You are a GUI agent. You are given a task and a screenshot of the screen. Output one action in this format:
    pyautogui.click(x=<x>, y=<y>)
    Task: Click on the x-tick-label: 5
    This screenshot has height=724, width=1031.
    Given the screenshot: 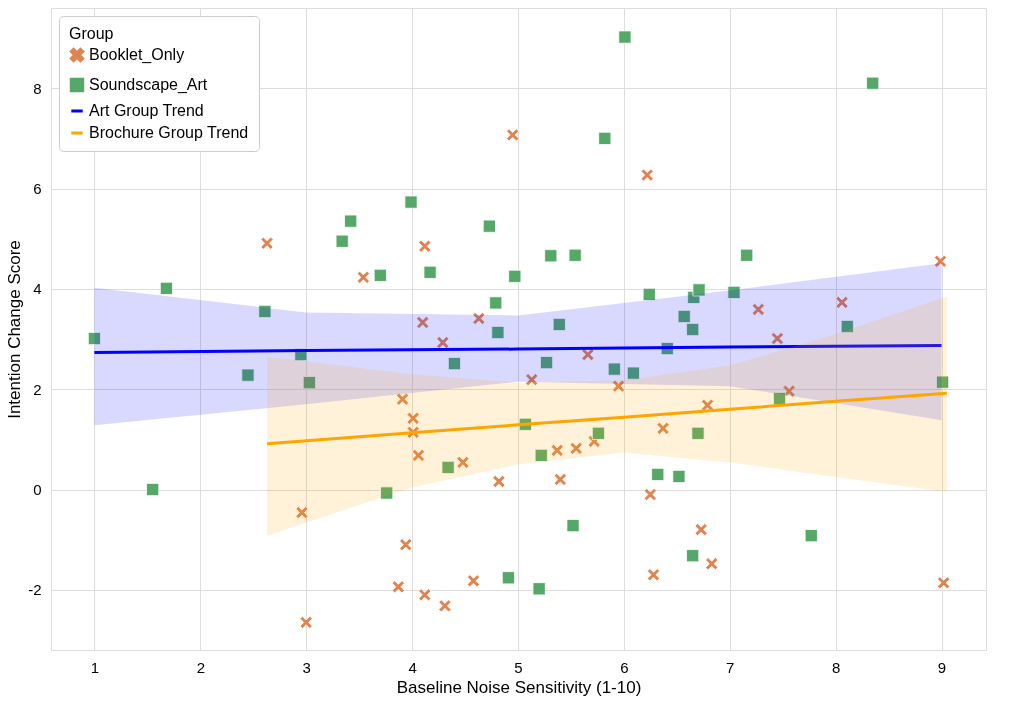 What is the action you would take?
    pyautogui.click(x=518, y=667)
    